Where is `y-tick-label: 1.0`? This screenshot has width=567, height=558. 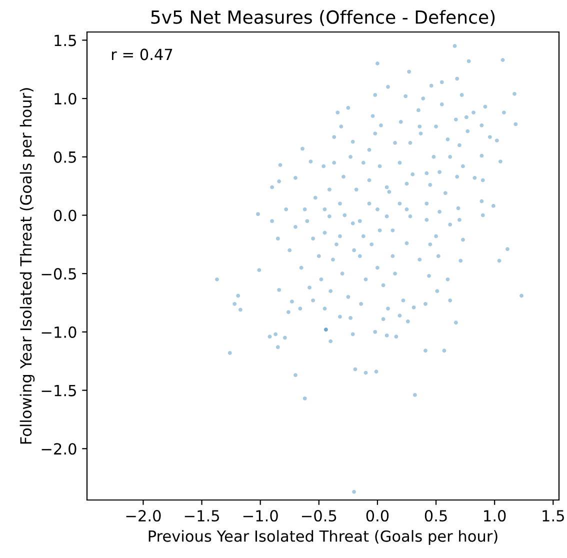
y-tick-label: 1.0 is located at coordinates (65, 98).